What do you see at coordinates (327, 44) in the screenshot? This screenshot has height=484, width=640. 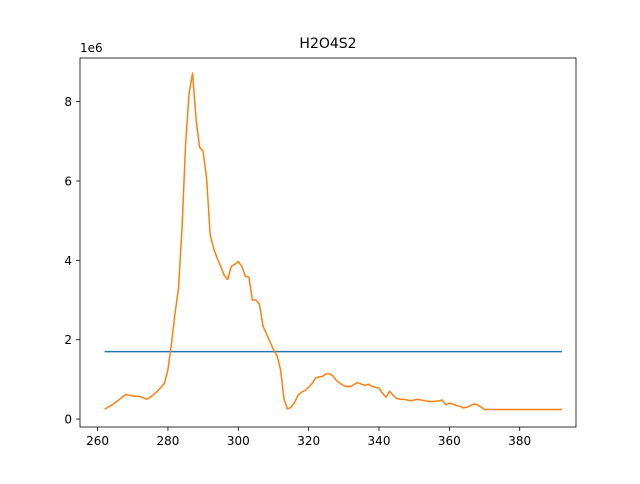 I see `chart-title: H2O4S2` at bounding box center [327, 44].